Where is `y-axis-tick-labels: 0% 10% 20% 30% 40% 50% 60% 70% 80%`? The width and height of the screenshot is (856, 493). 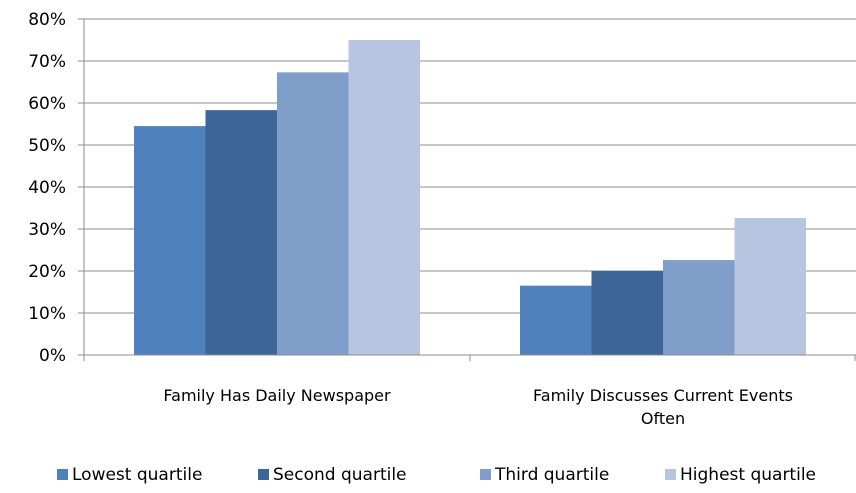 y-axis-tick-labels: 0% 10% 20% 30% 40% 50% 60% 70% 80% is located at coordinates (47, 188).